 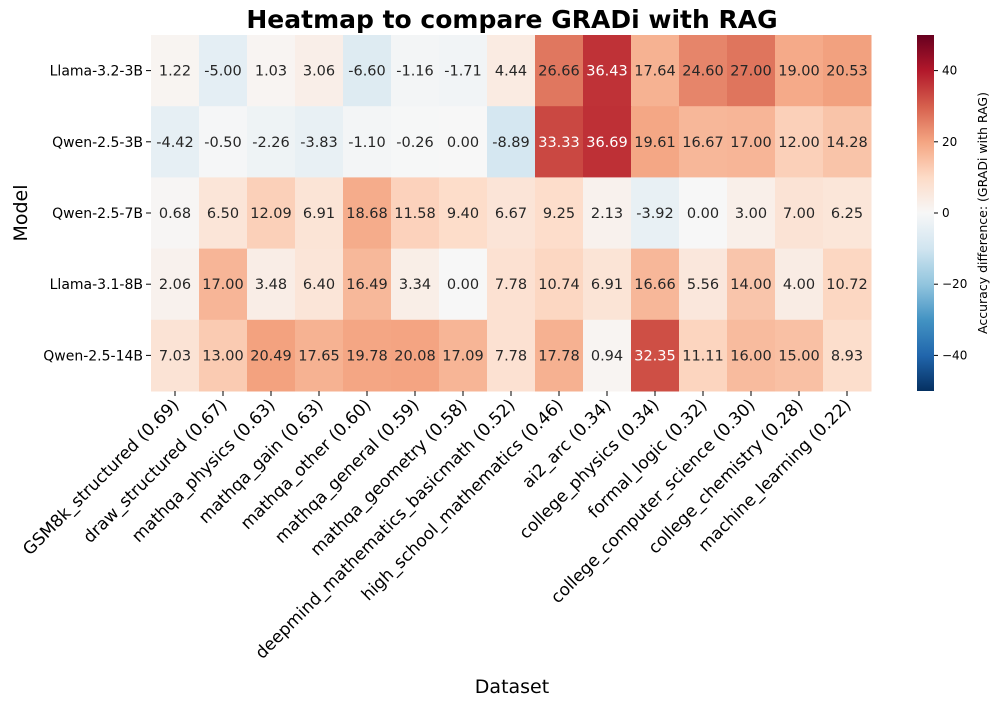 I want to click on cell-value-label: 6.40, so click(x=319, y=285).